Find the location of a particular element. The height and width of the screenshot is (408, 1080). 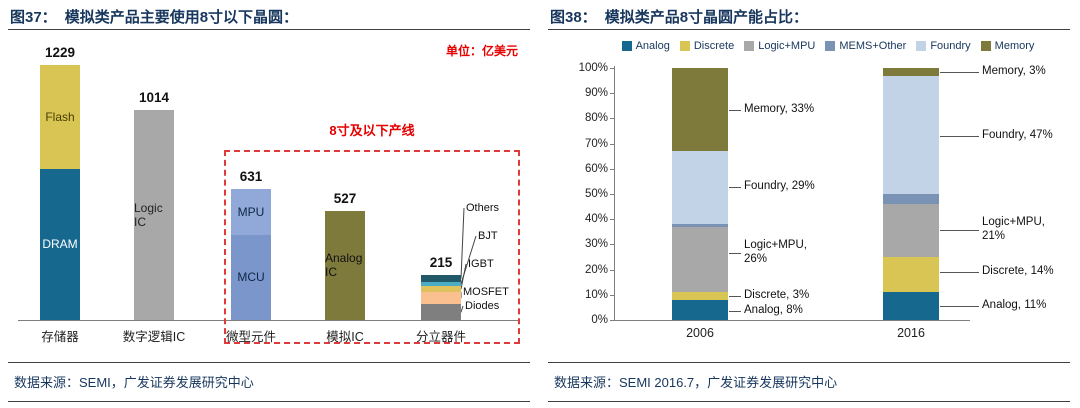

segment-analog-ic: Analog IC is located at coordinates (345, 265).